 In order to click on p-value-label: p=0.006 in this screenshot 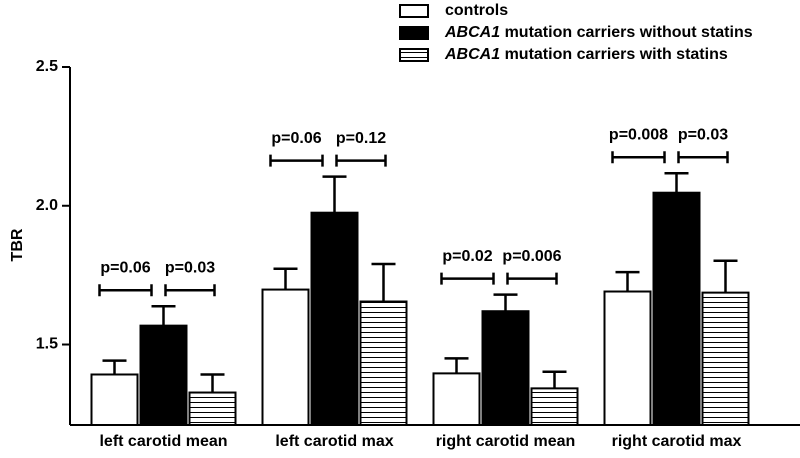, I will do `click(531, 256)`.